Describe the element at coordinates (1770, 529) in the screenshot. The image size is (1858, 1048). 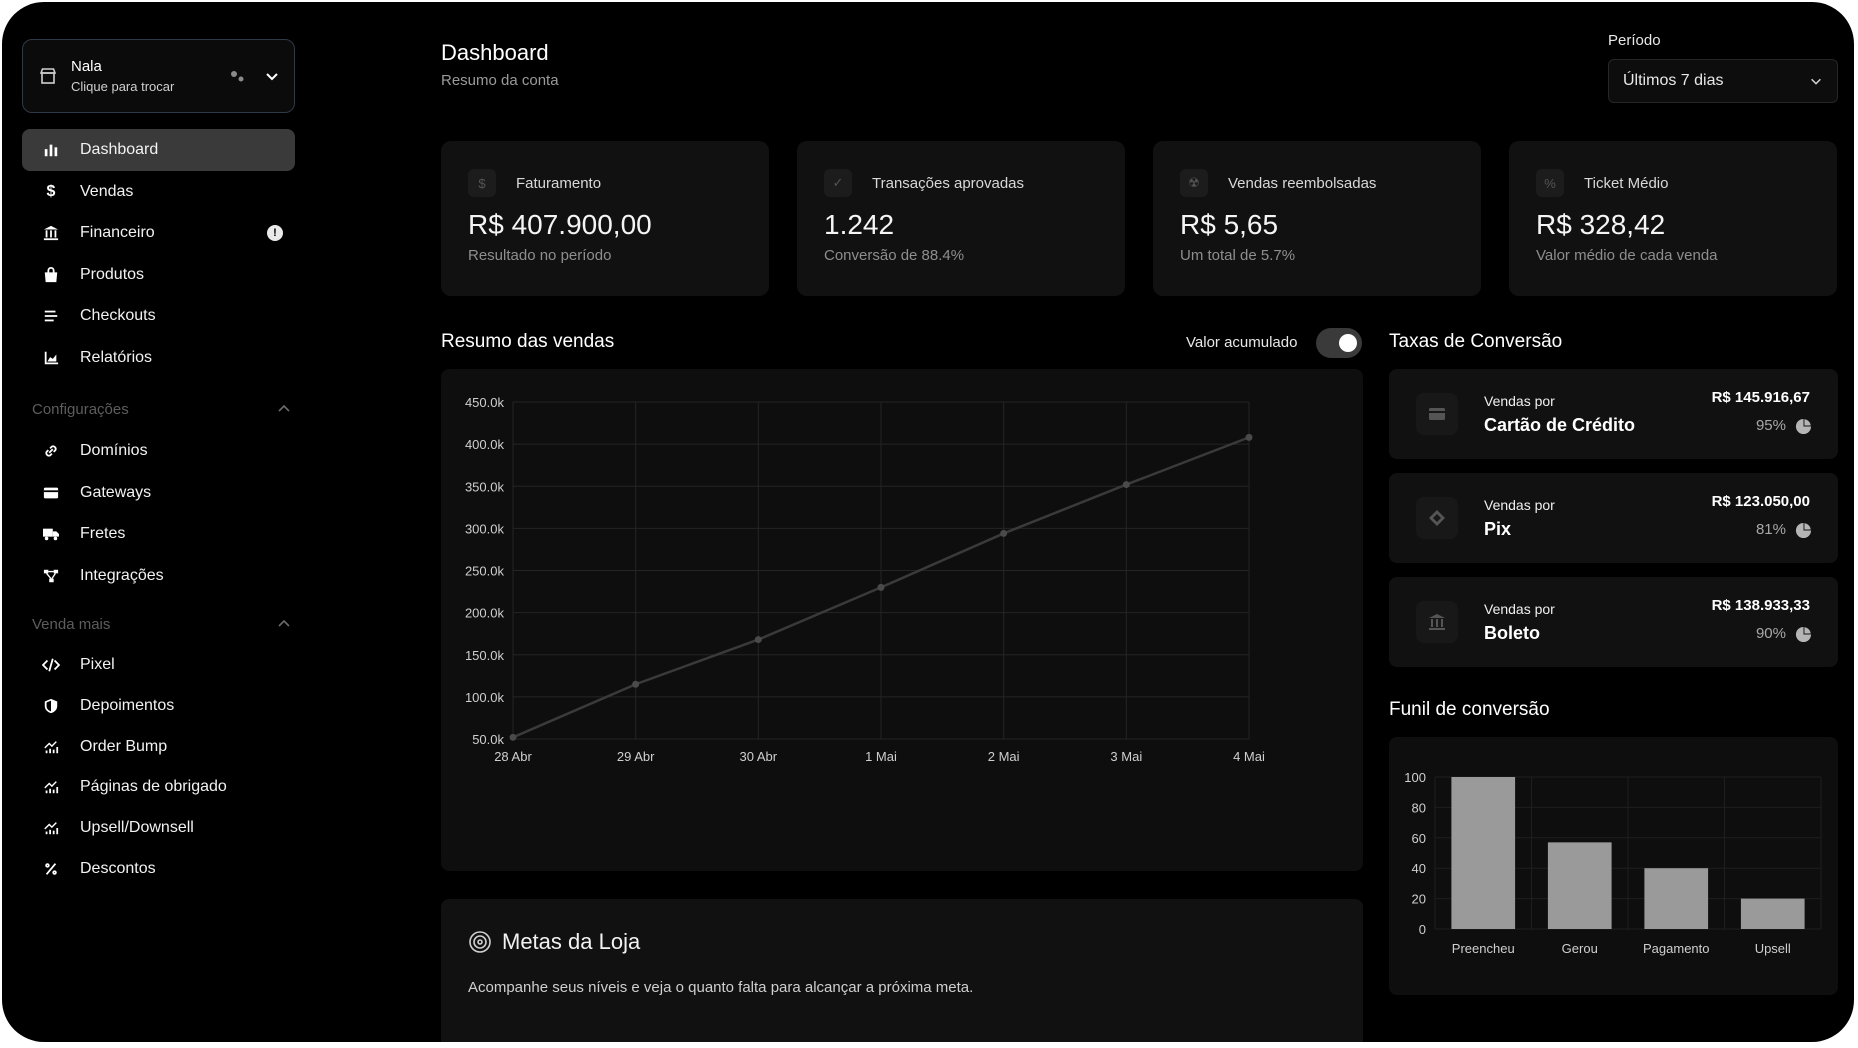
I see `conversion-pct: 81%` at that location.